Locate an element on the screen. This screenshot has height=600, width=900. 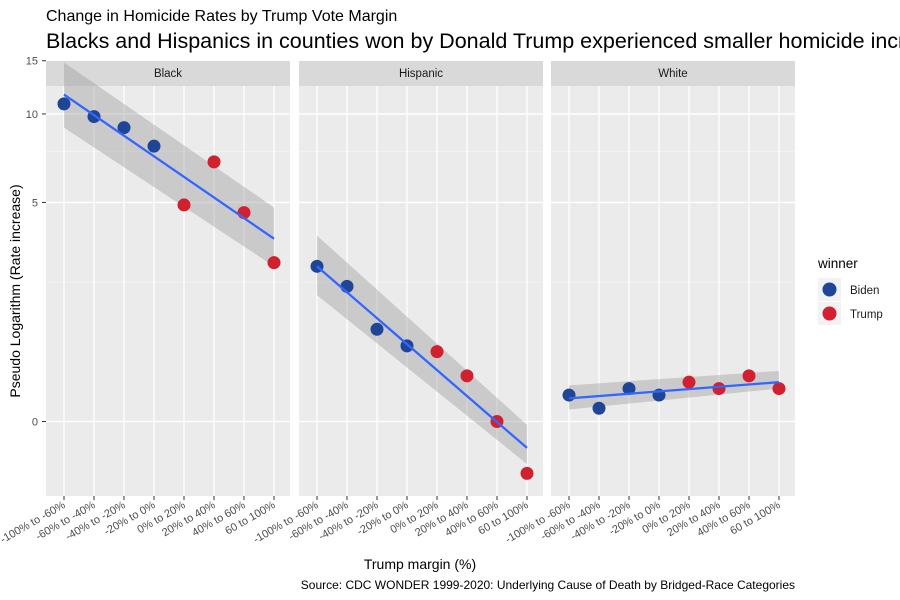
facet-label-black: Black is located at coordinates (168, 74).